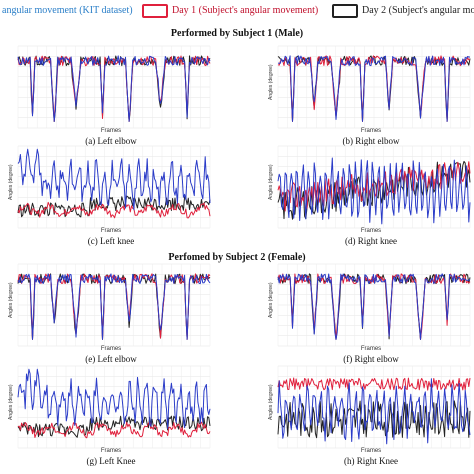 This screenshot has height=474, width=474. I want to click on chart-panel-b: Frames Angles (degree) (b) Right elbow, so click(370, 96).